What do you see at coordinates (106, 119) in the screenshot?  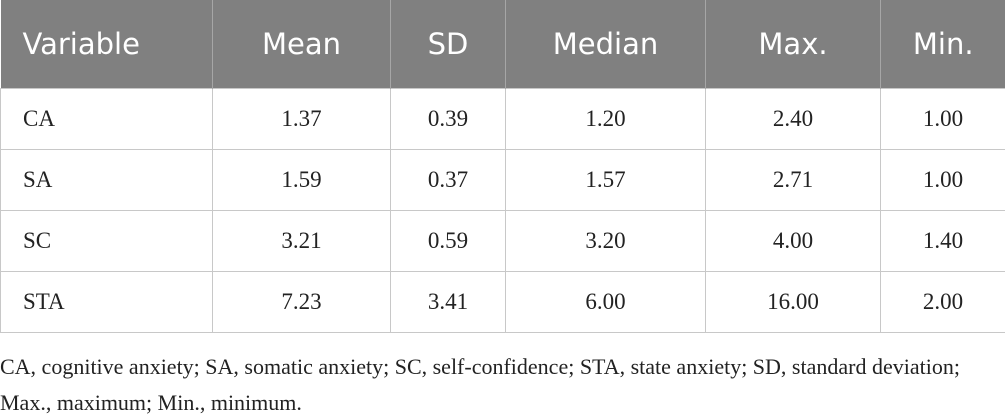 I see `row-label: CA` at bounding box center [106, 119].